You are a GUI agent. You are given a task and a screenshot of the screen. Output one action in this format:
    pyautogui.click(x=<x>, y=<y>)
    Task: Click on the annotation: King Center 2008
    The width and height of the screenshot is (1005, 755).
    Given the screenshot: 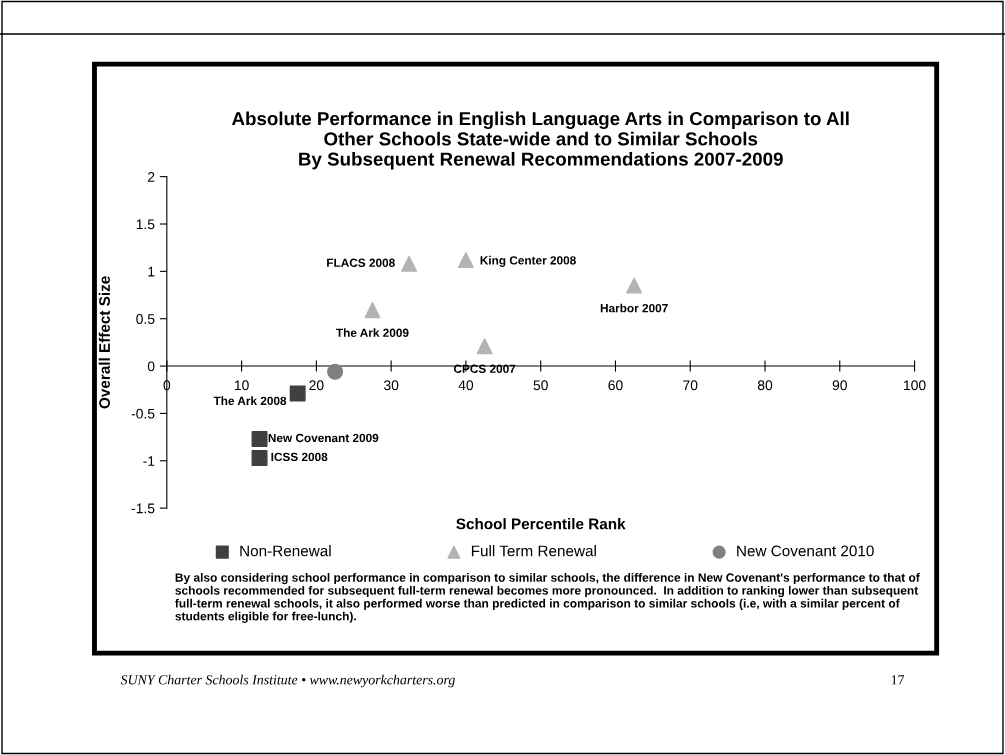 What is the action you would take?
    pyautogui.click(x=528, y=261)
    